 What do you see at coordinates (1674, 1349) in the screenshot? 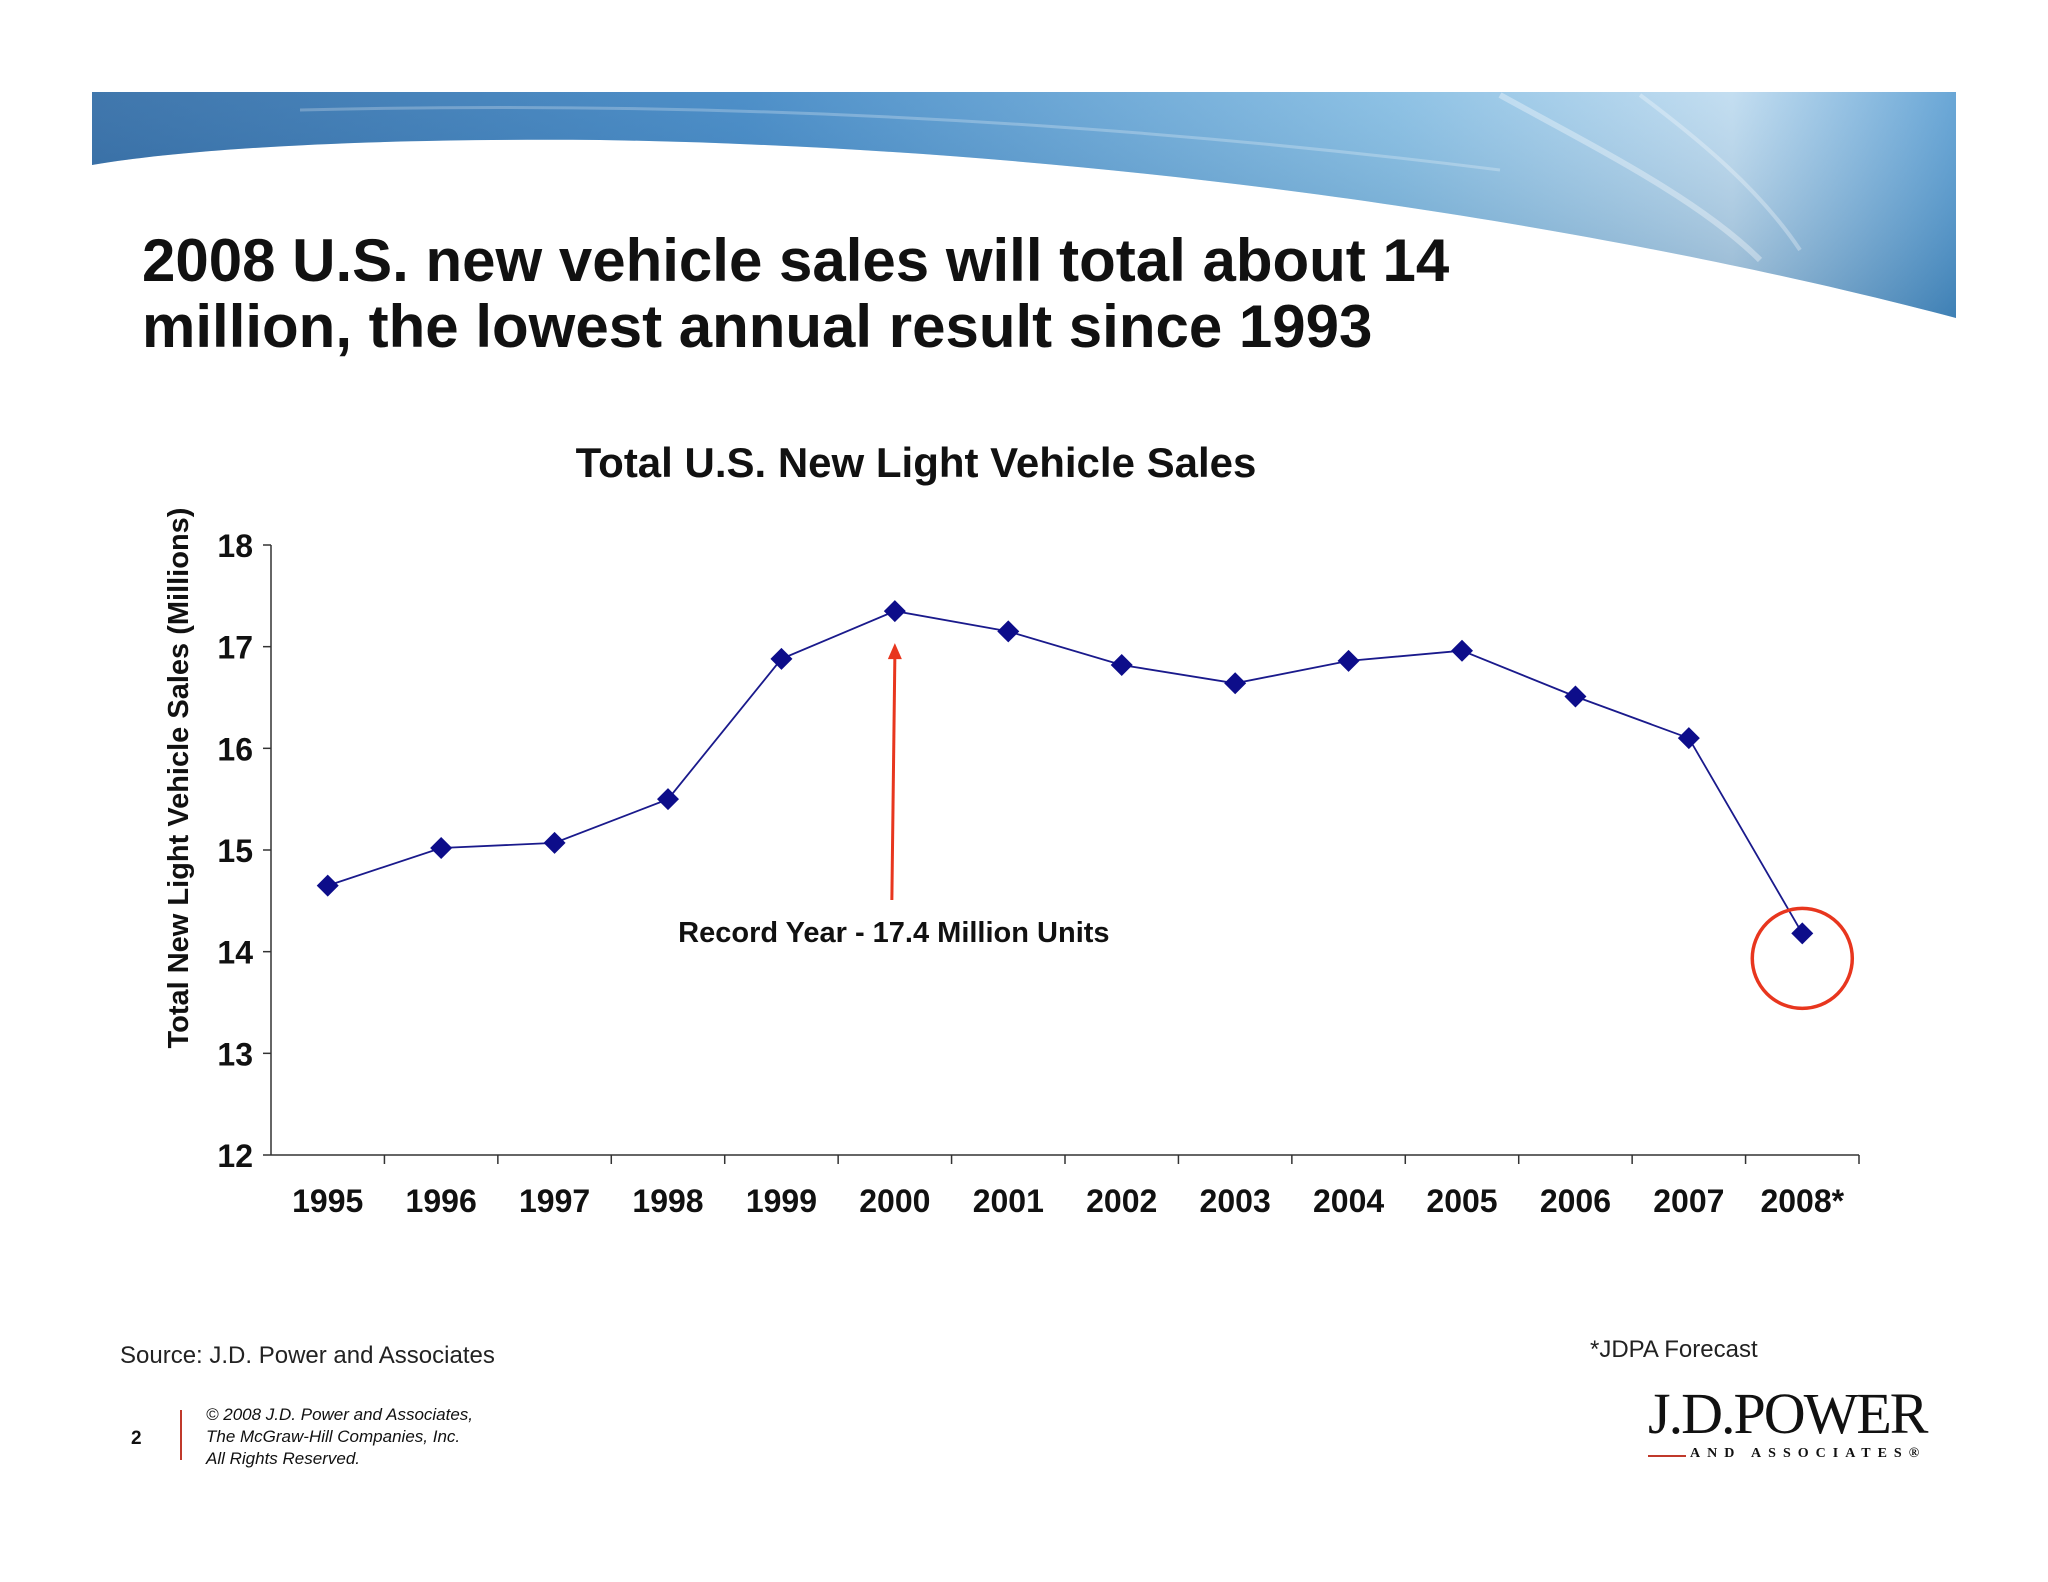
I see `forecast-note: *JDPA Forecast` at bounding box center [1674, 1349].